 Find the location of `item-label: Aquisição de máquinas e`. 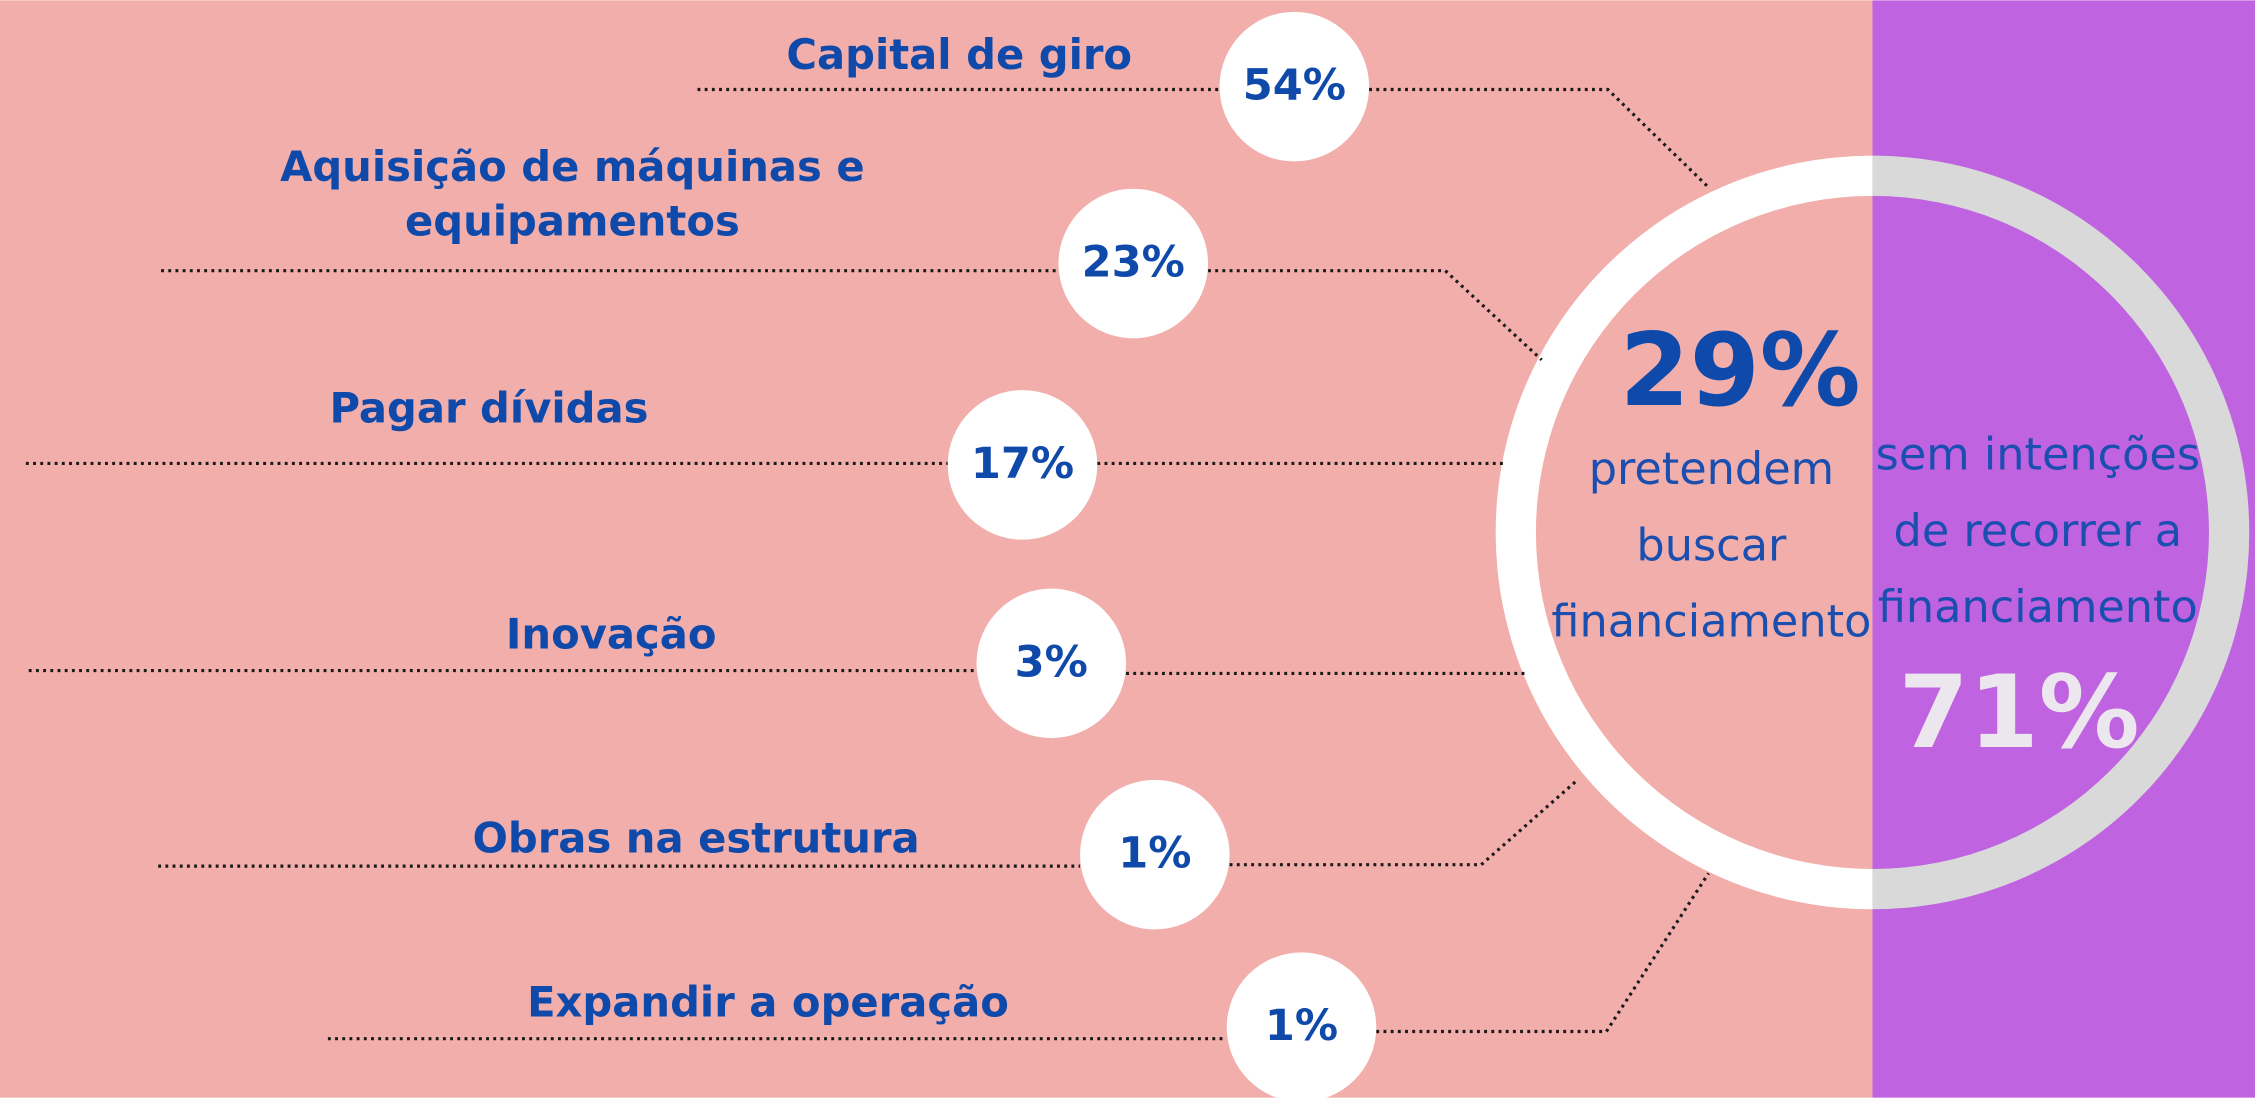

item-label: Aquisição de máquinas e is located at coordinates (572, 166).